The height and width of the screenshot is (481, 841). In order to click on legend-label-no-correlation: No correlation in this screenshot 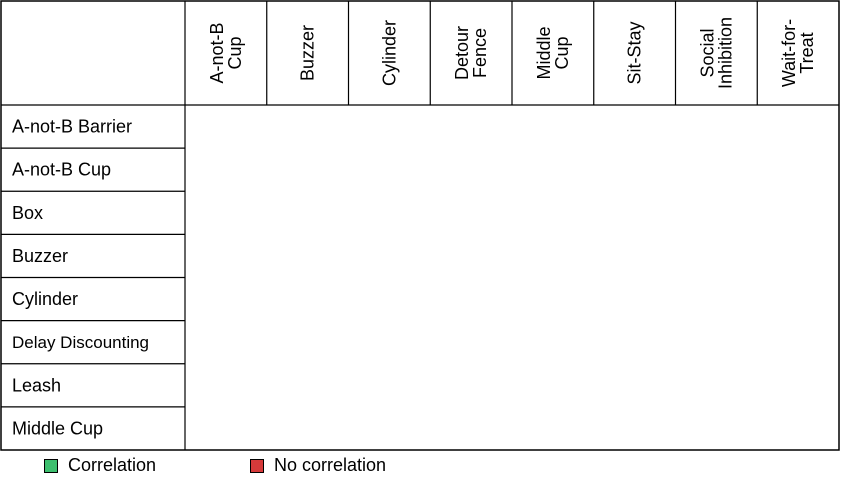, I will do `click(330, 465)`.